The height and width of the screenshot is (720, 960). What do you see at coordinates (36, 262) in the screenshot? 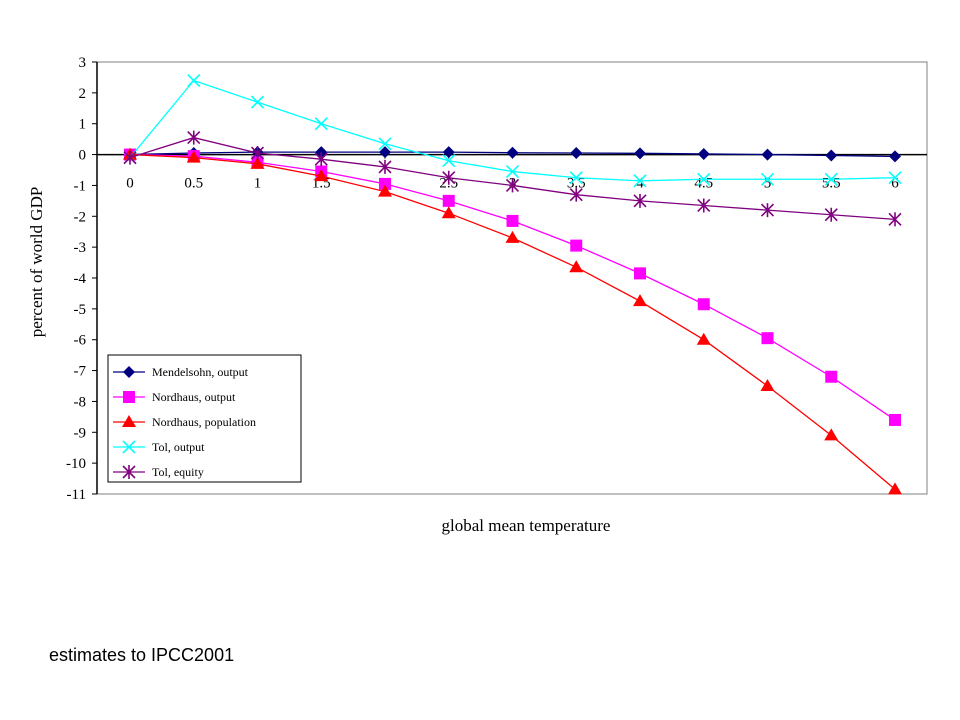
I see `y-axis-label: percent of world GDP` at bounding box center [36, 262].